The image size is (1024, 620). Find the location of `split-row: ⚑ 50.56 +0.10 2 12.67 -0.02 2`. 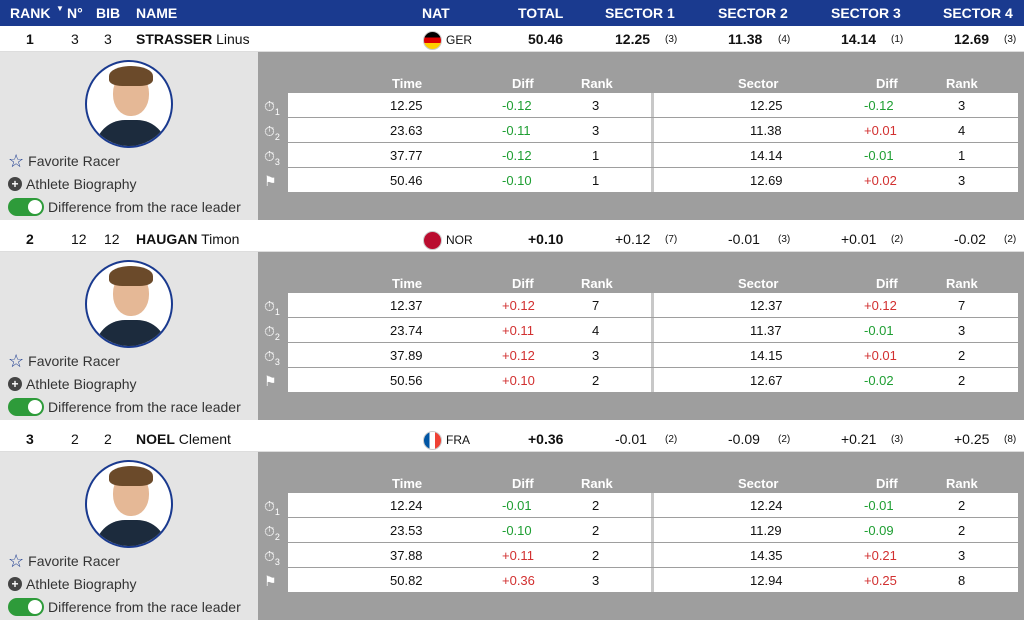

split-row: ⚑ 50.56 +0.10 2 12.67 -0.02 2 is located at coordinates (641, 380).